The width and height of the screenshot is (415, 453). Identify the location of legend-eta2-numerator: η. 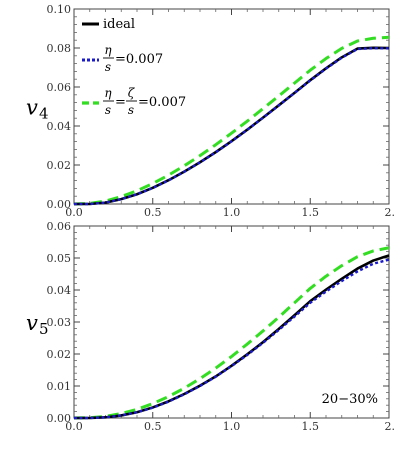
(108, 93).